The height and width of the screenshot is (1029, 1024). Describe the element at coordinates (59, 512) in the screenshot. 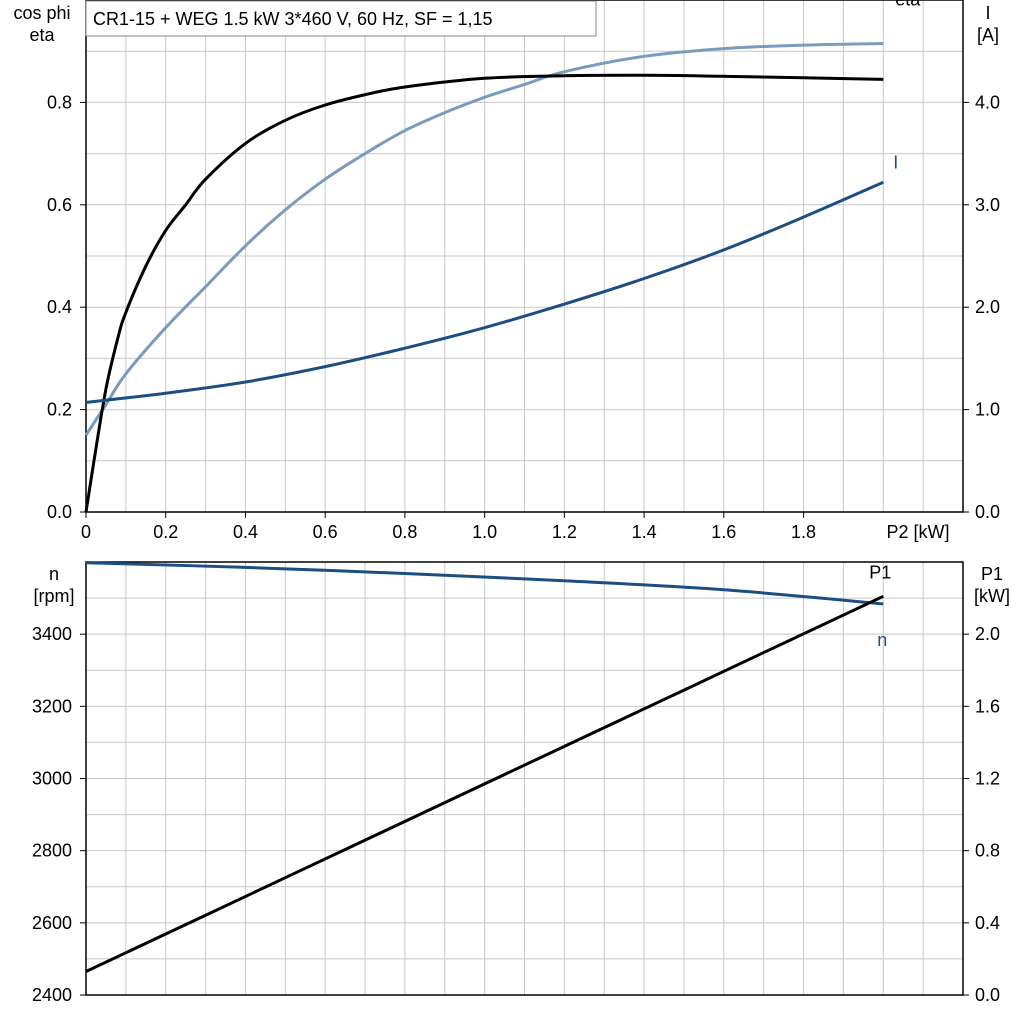

I see `left-axis-tick-label: 0.0` at that location.